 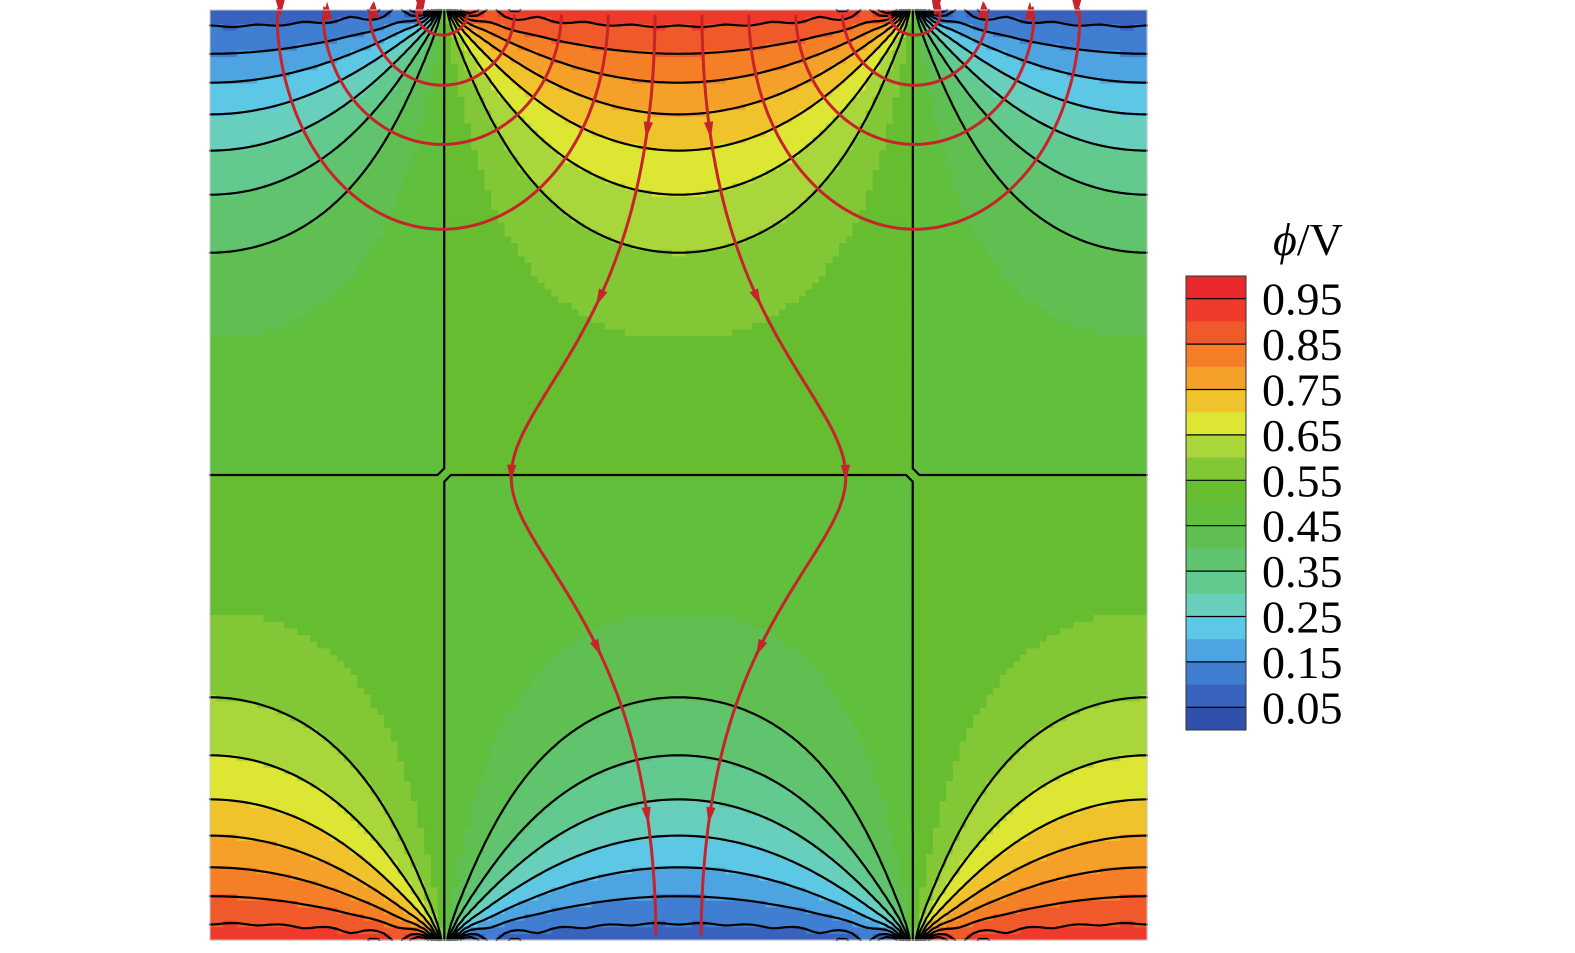 What do you see at coordinates (646, 815) in the screenshot?
I see `field-arrowhead` at bounding box center [646, 815].